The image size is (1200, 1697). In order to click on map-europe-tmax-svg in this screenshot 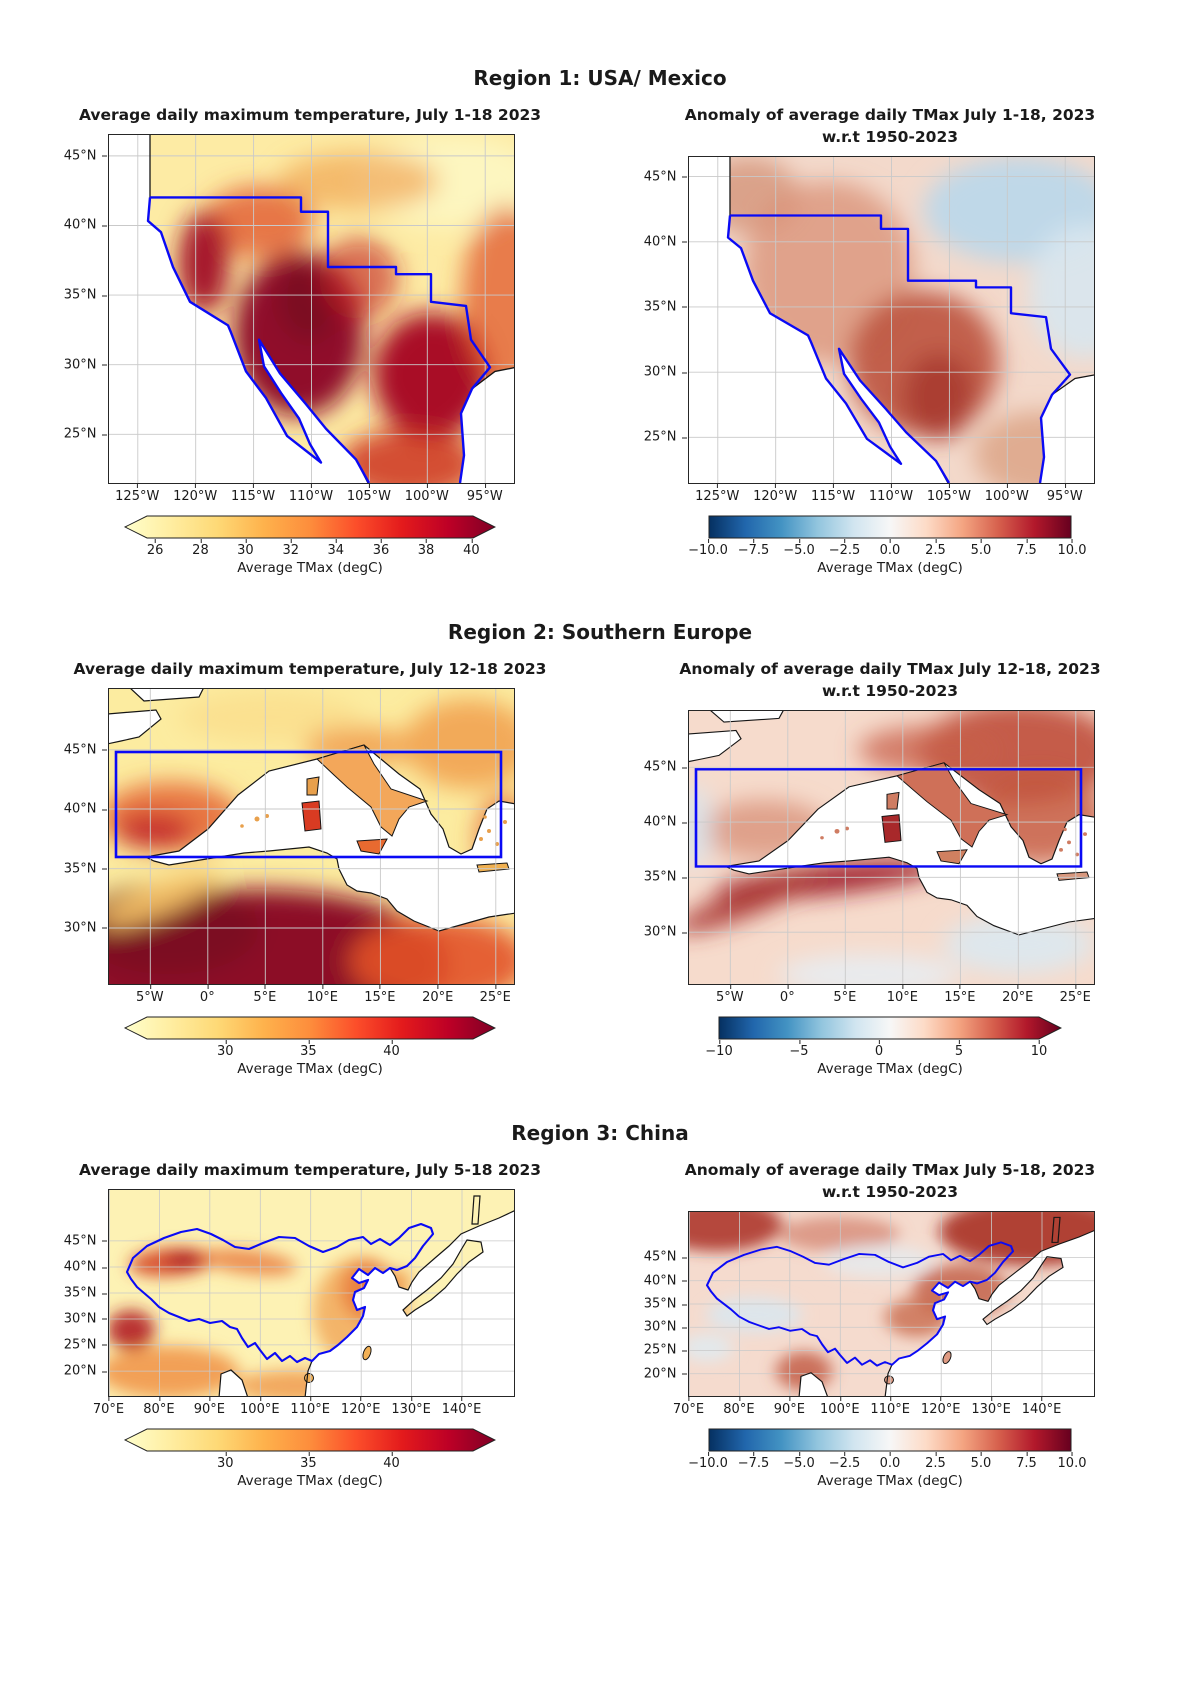, I will do `click(311, 836)`.